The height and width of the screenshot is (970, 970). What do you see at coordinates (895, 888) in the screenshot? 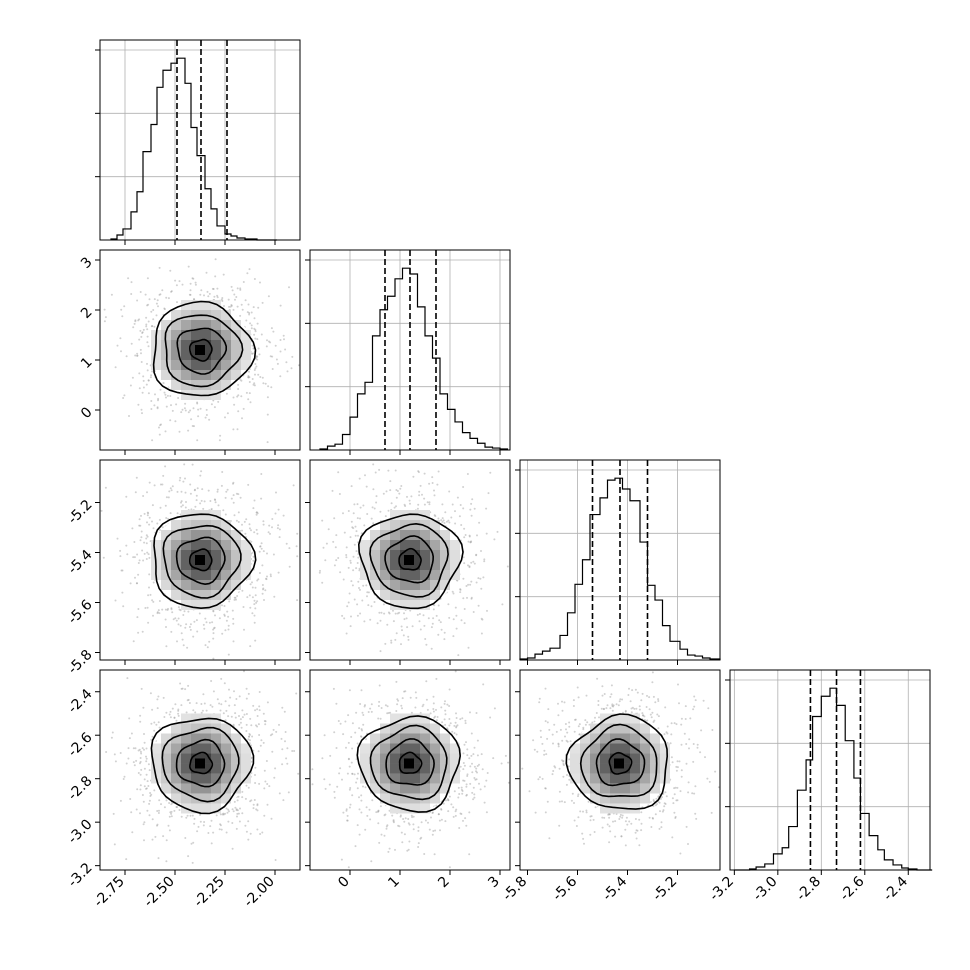
I see `x-tick-label: -2.4` at bounding box center [895, 888].